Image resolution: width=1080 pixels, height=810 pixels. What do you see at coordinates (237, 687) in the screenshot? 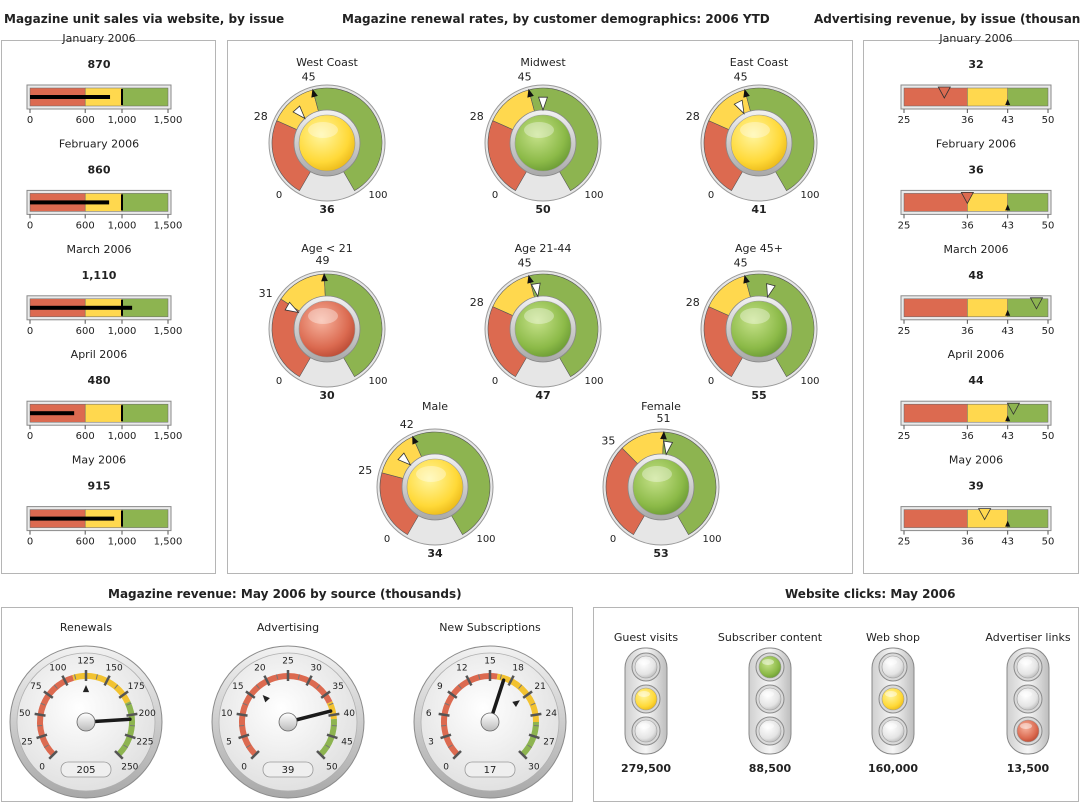
I see `gauge-tick-label: 15` at bounding box center [237, 687].